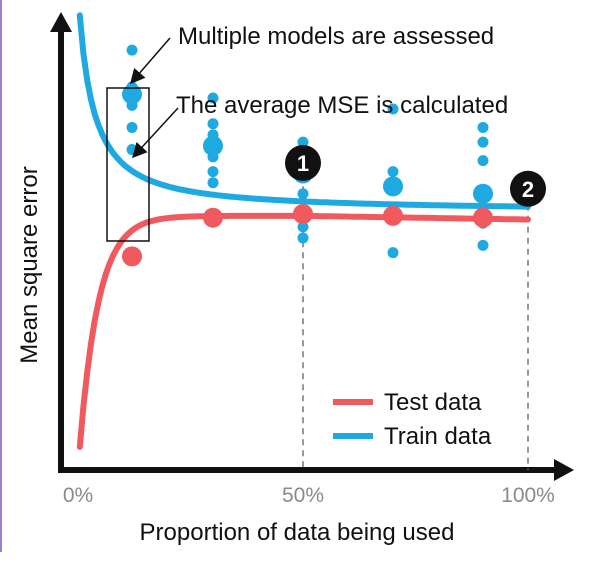 The height and width of the screenshot is (562, 594). Describe the element at coordinates (433, 402) in the screenshot. I see `legend-label-test: Test data` at that location.